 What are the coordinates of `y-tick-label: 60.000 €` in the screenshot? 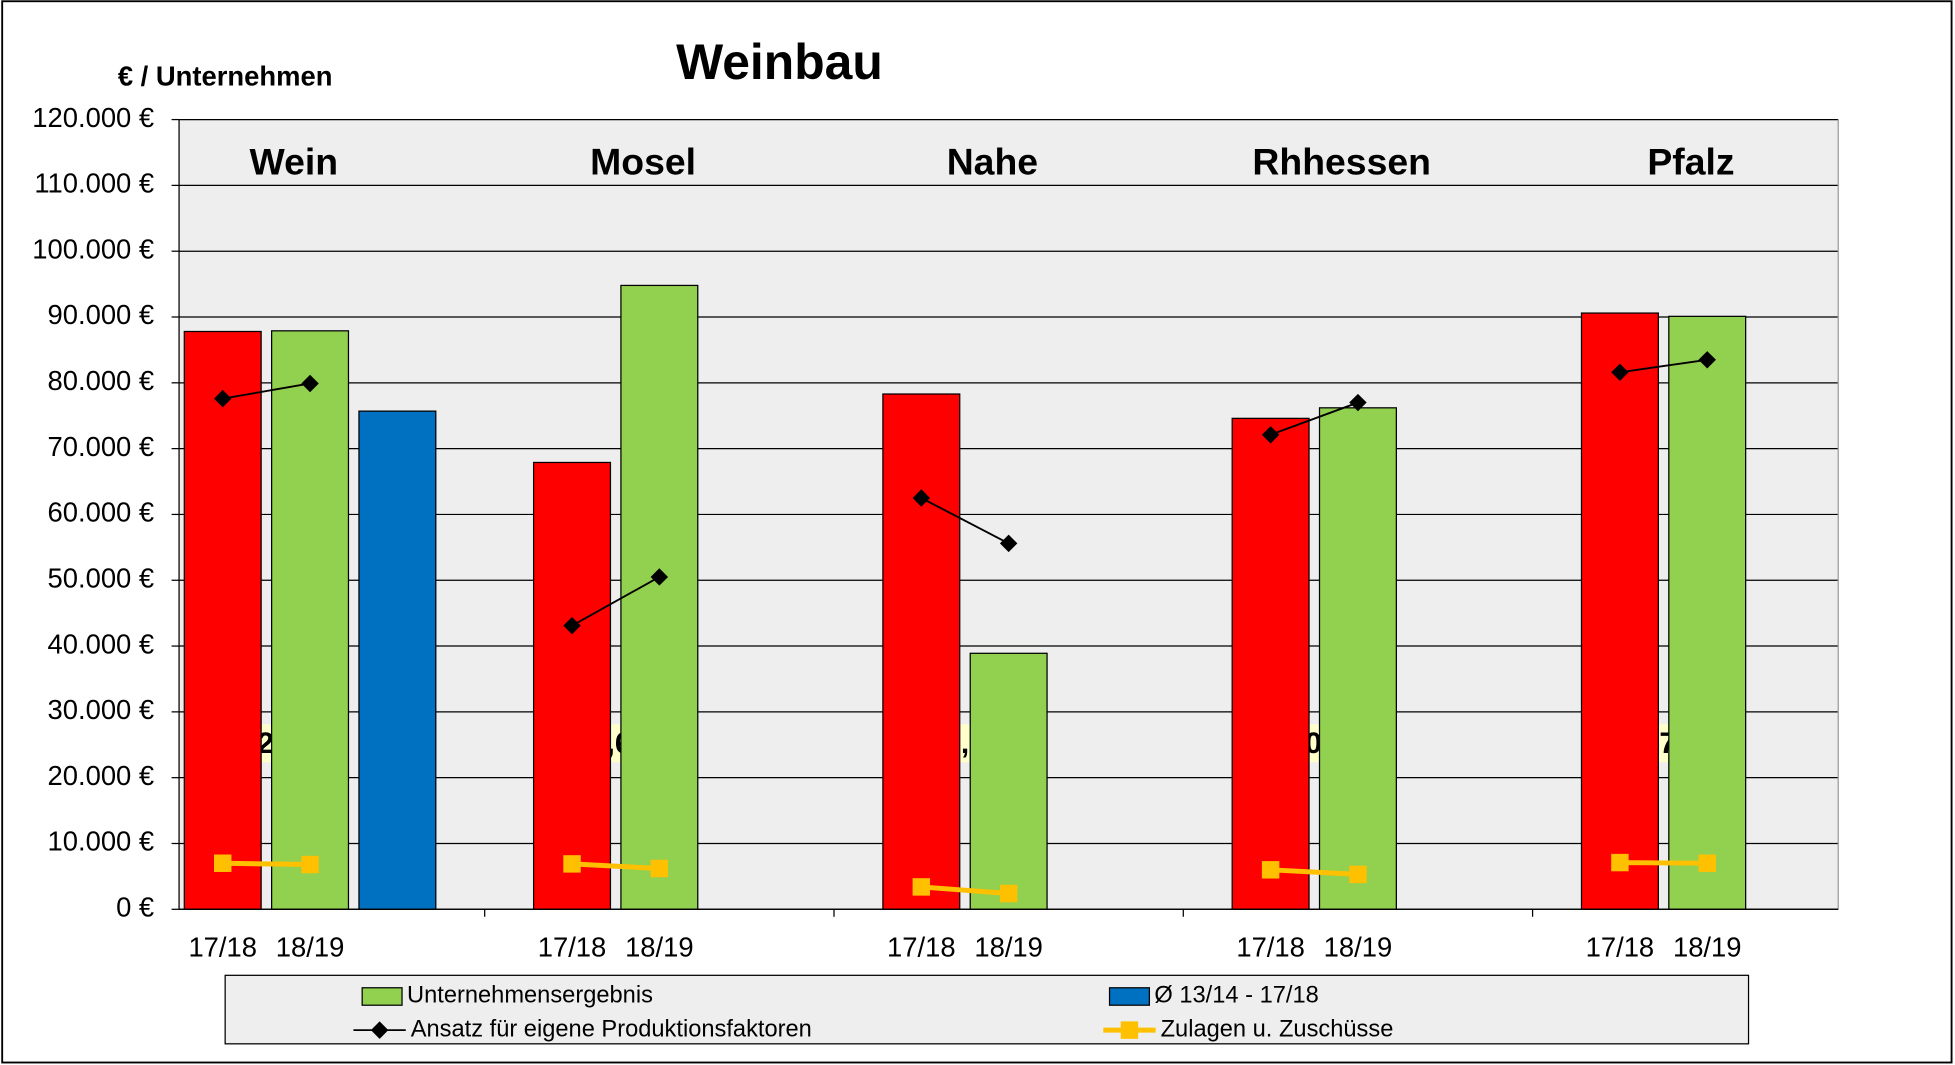 It's located at (101, 512).